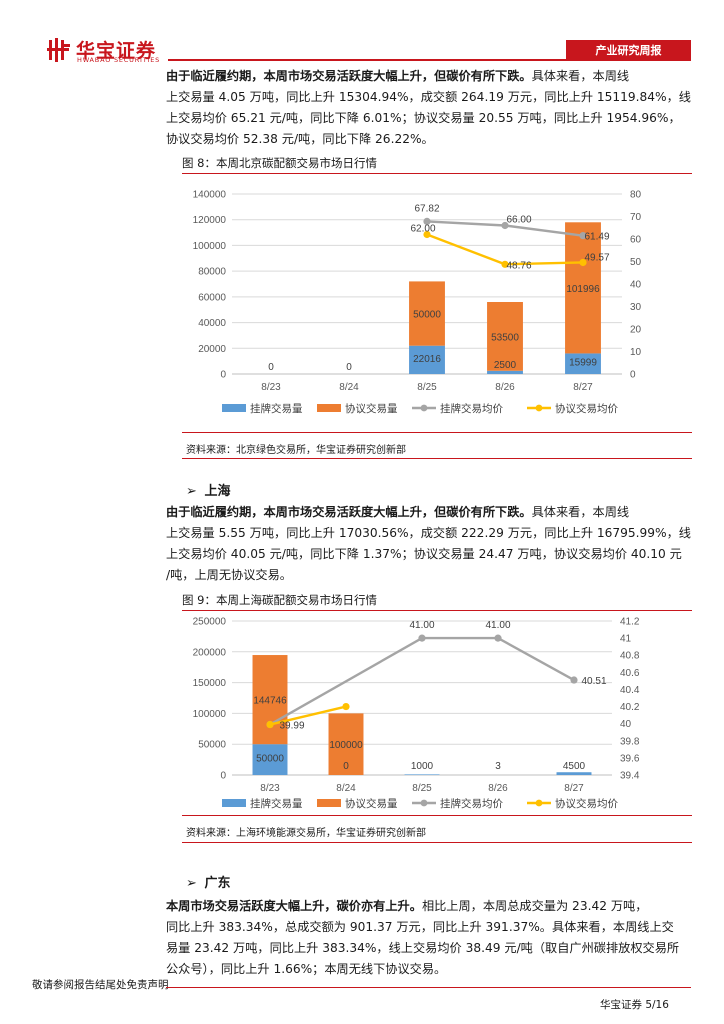  Describe the element at coordinates (636, 240) in the screenshot. I see `y-right-tick-label: 60` at that location.